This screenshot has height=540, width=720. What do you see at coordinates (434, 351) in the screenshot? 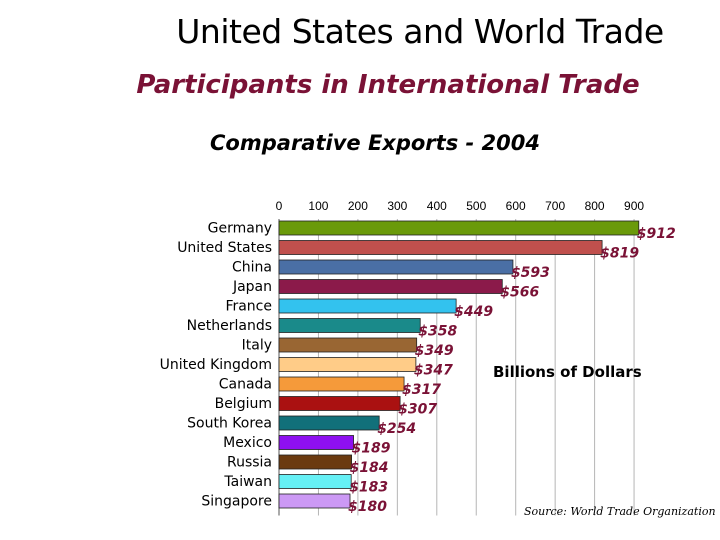
I see `value-label: $349` at bounding box center [434, 351].